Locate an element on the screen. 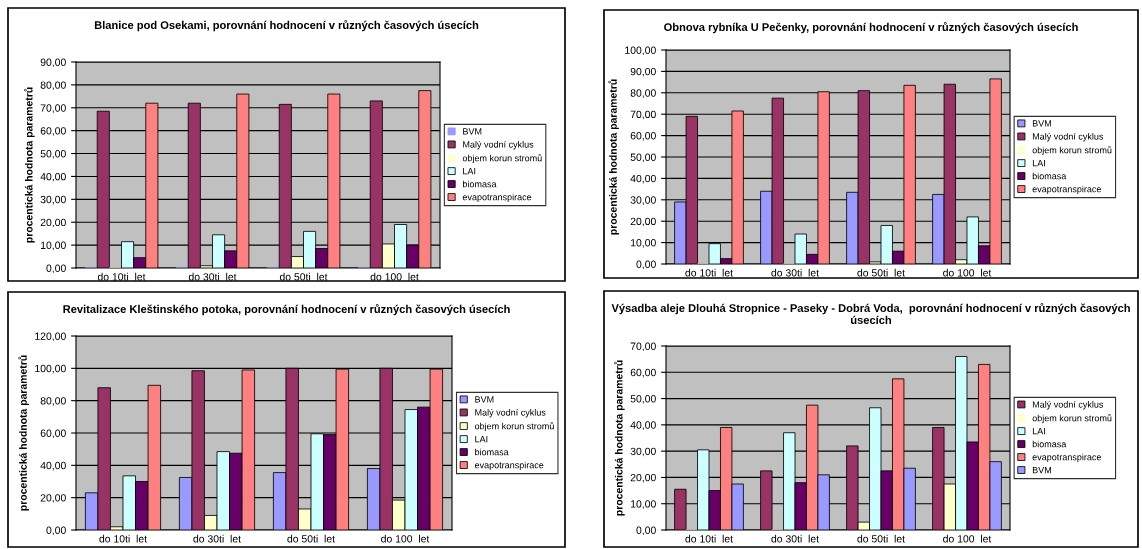 The height and width of the screenshot is (549, 1142). chart-title: Výsadba aleje Dlouhá Stropnice - Paseky - Dobrá Voda, porovnání hodnocení v různých časových úsecích is located at coordinates (870, 313).